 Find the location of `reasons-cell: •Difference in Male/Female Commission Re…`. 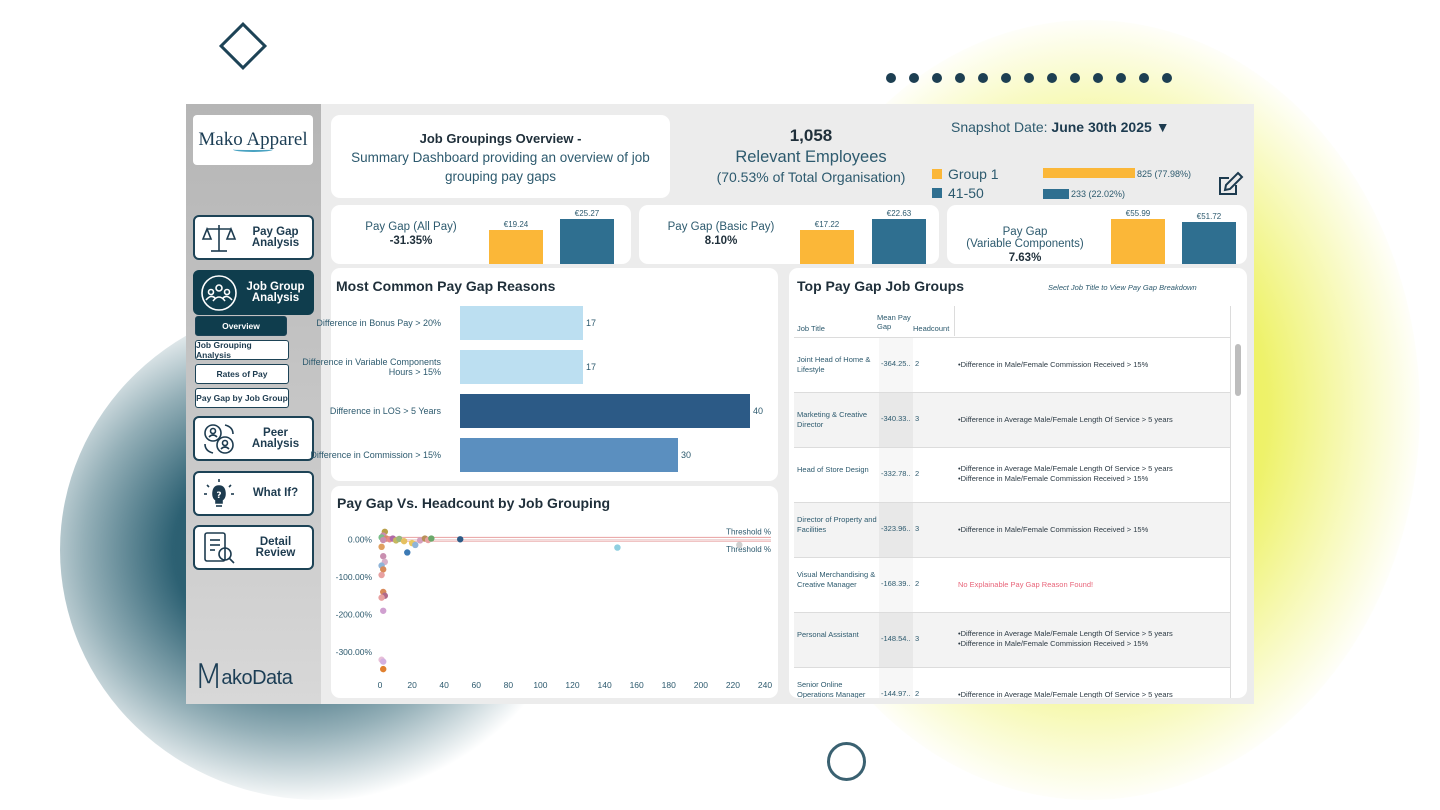

reasons-cell: •Difference in Male/Female Commission Re… is located at coordinates (1053, 365).